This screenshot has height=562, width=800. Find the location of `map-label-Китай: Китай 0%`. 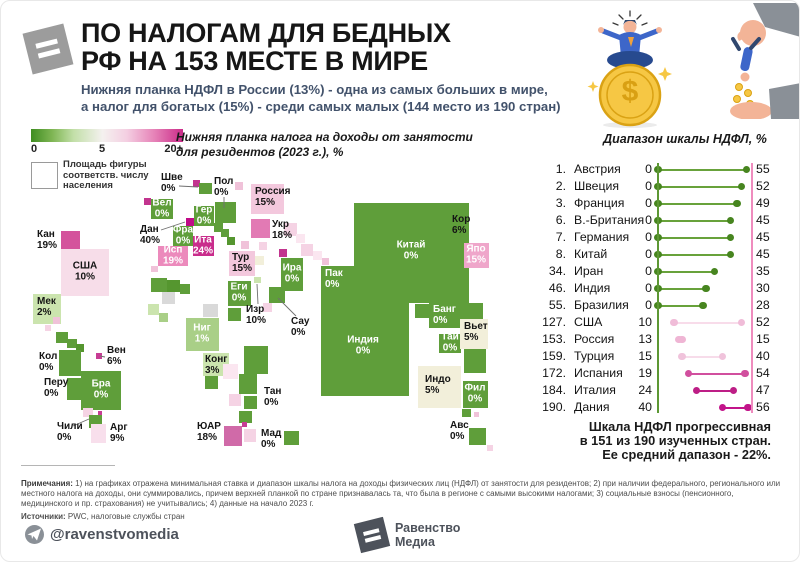

map-label-Китай: Китай 0% is located at coordinates (411, 250).